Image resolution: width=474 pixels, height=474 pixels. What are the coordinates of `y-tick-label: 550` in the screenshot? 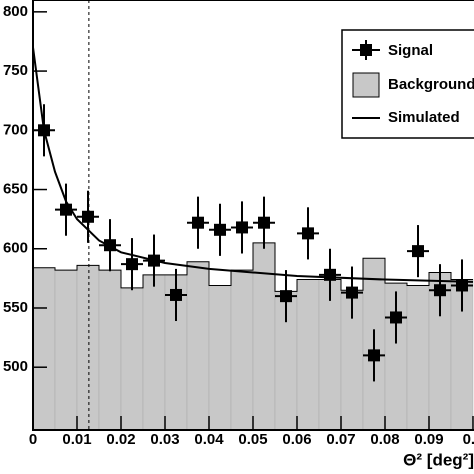 It's located at (15, 307).